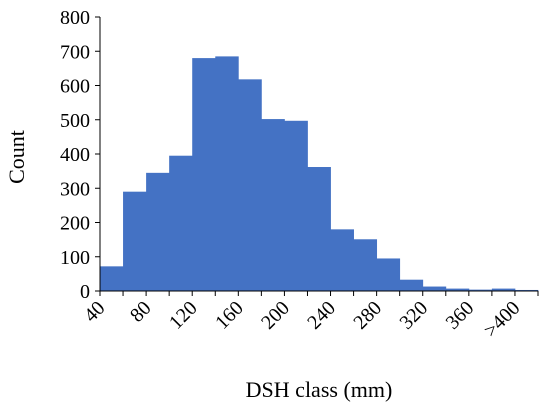 This screenshot has width=550, height=414. I want to click on y-tick-label: 700, so click(75, 52).